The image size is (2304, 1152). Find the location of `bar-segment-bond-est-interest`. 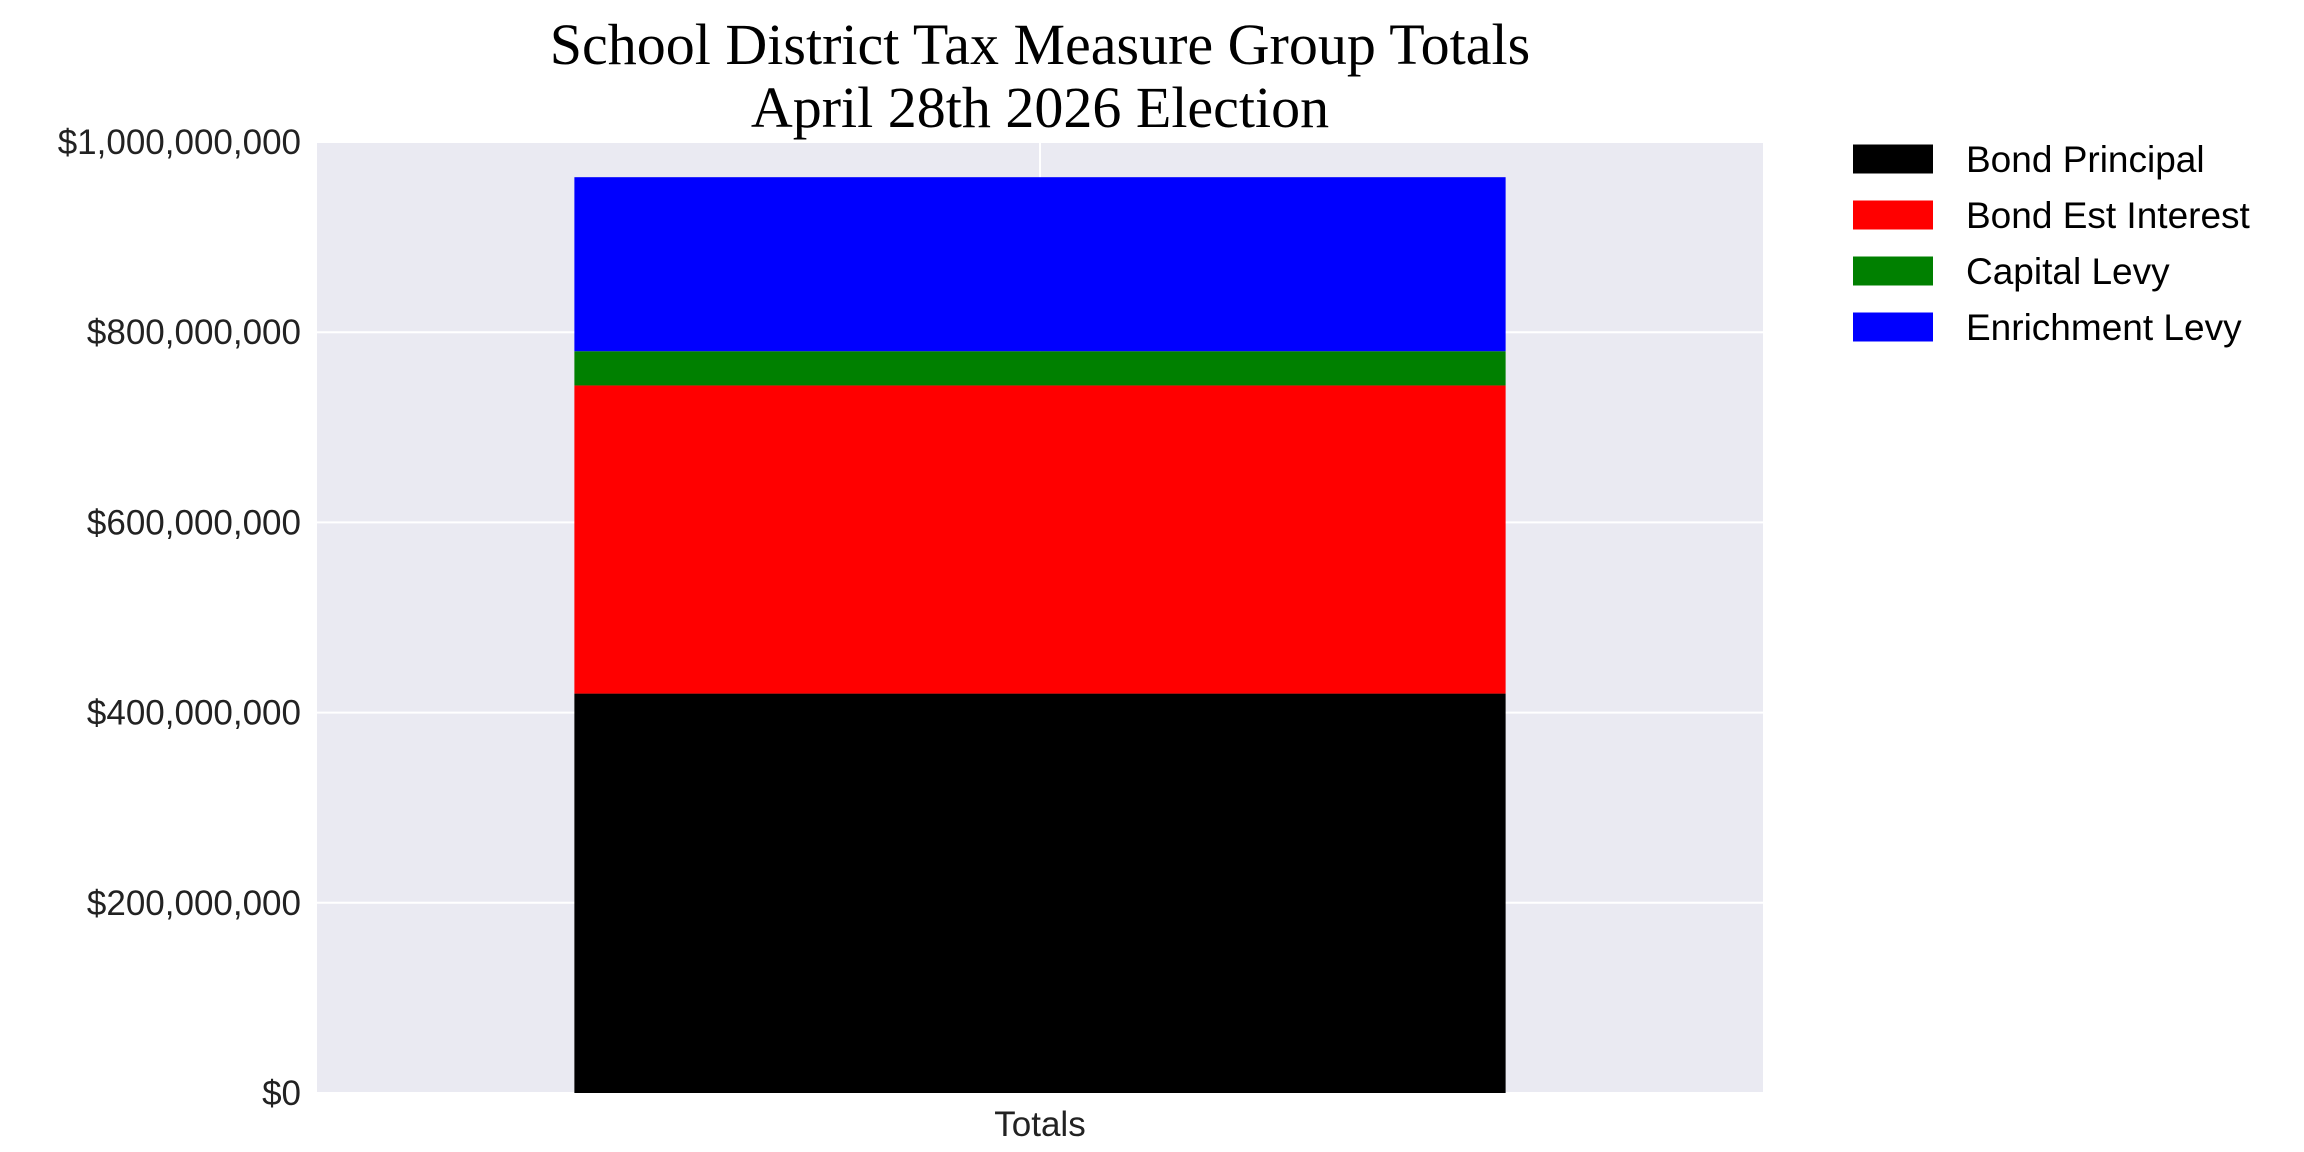

bar-segment-bond-est-interest is located at coordinates (1040, 539).